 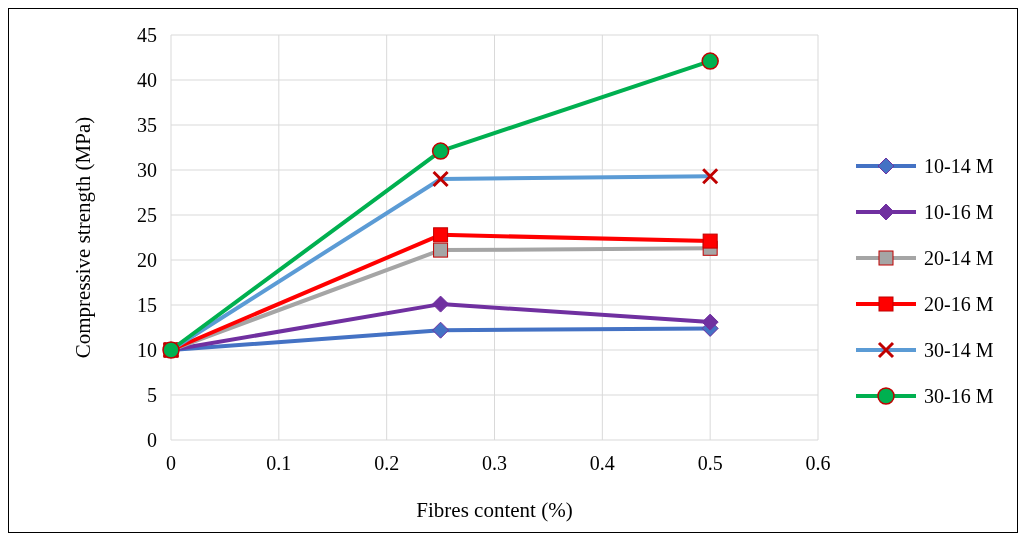 What do you see at coordinates (147, 350) in the screenshot?
I see `y-tick-label: 10` at bounding box center [147, 350].